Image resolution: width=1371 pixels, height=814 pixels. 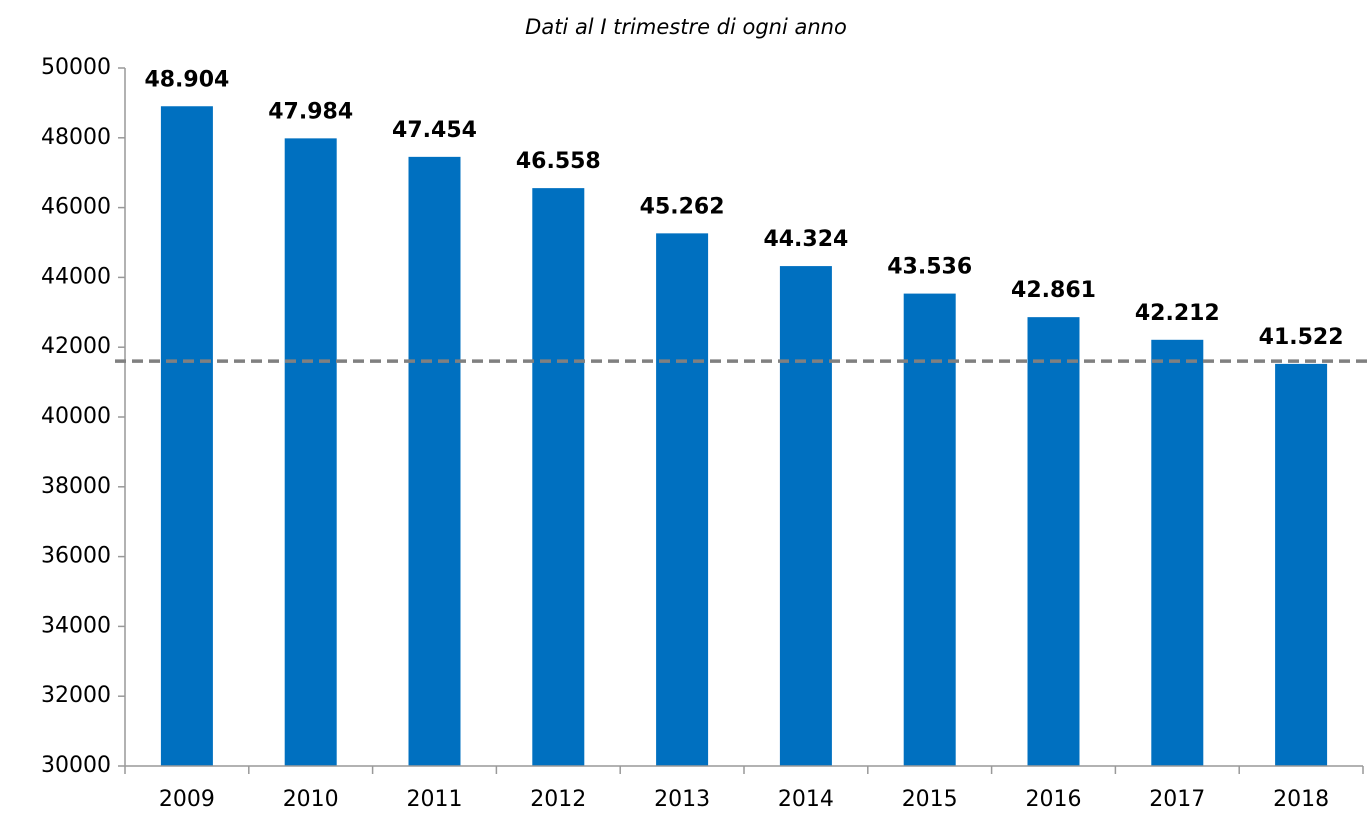 I want to click on value-label: 45.262, so click(x=682, y=206).